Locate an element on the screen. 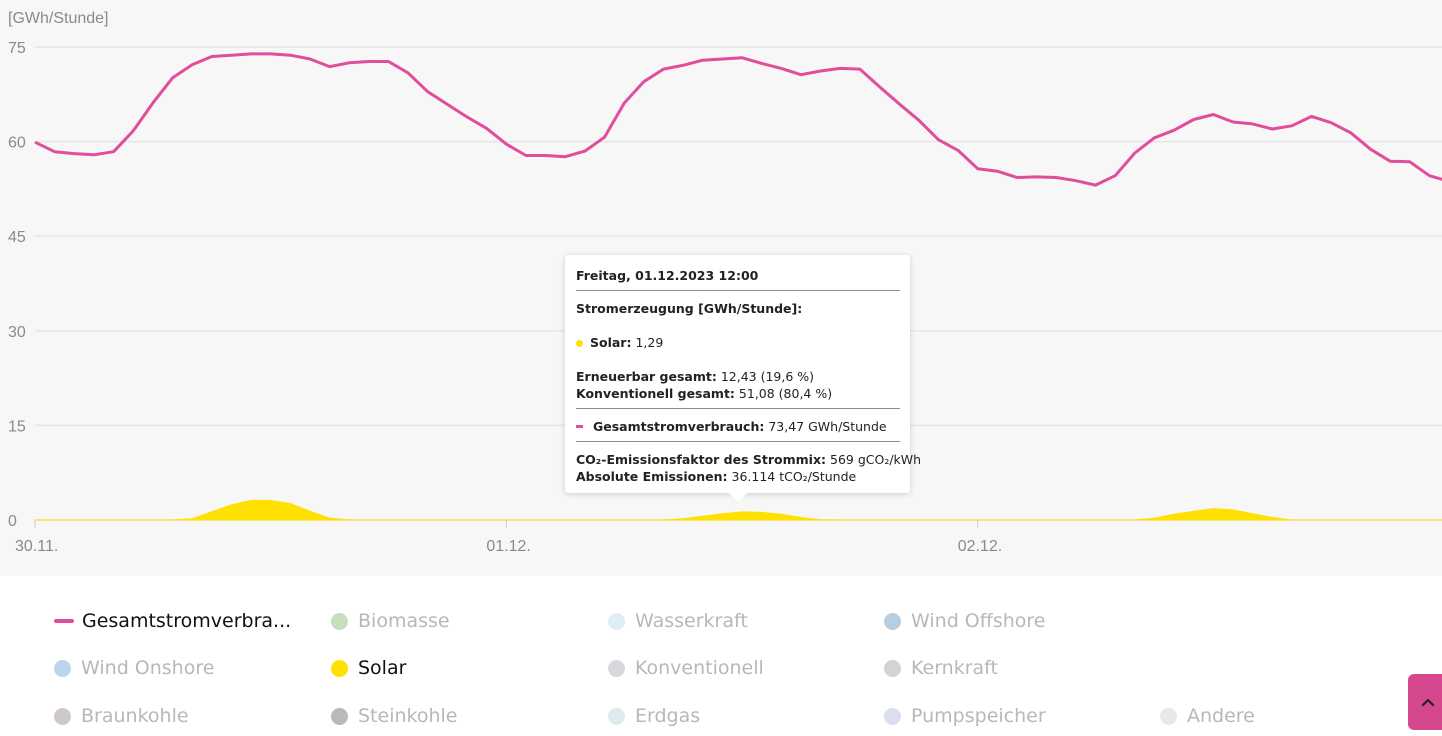  tooltip-pointer is located at coordinates (738, 497).